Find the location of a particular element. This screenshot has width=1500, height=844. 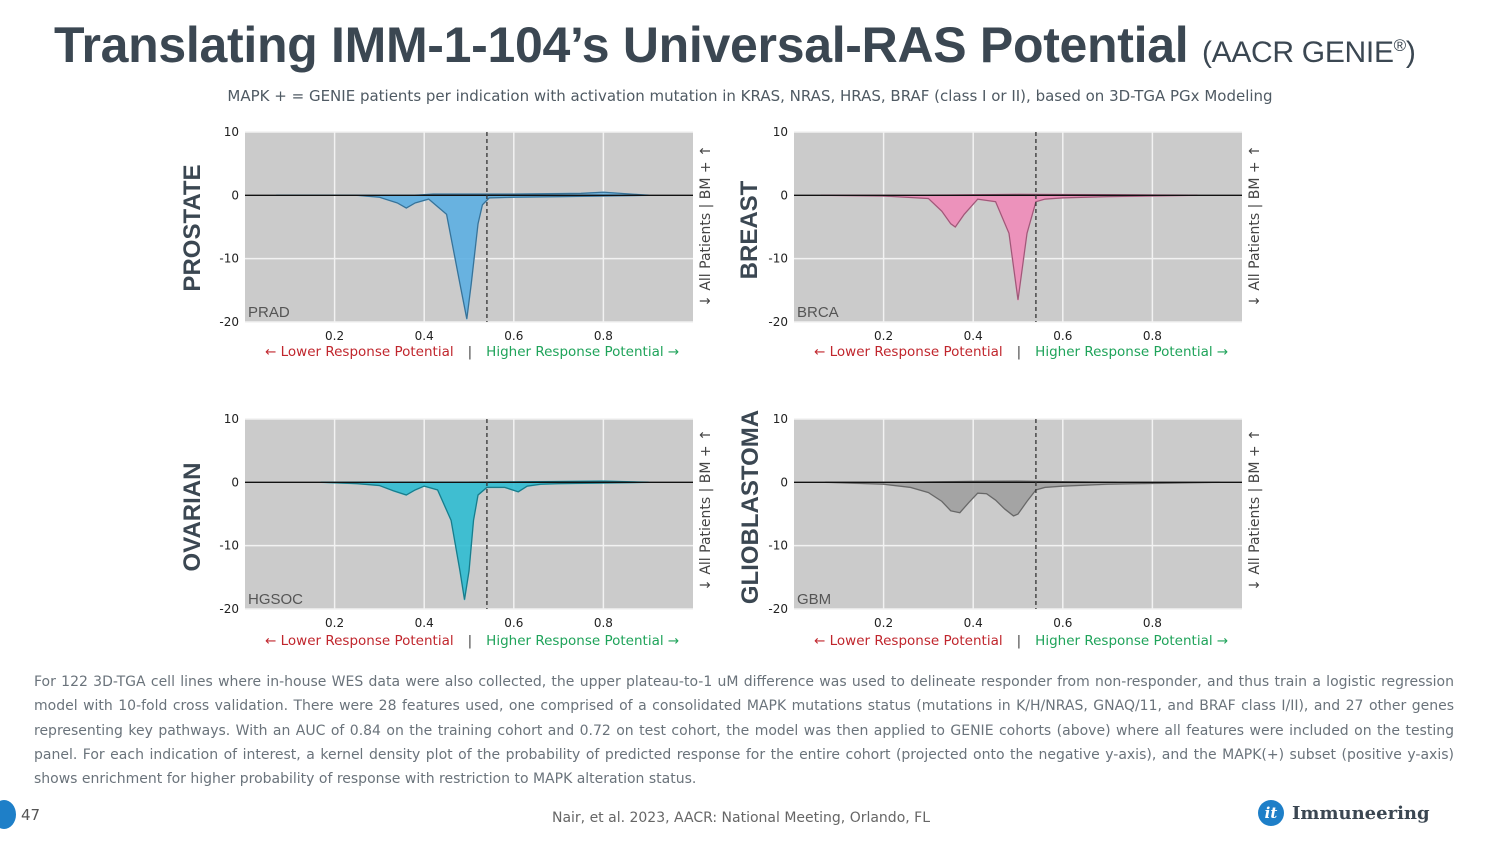

title-suffix-text: (AACR GENIE is located at coordinates (1297, 52).